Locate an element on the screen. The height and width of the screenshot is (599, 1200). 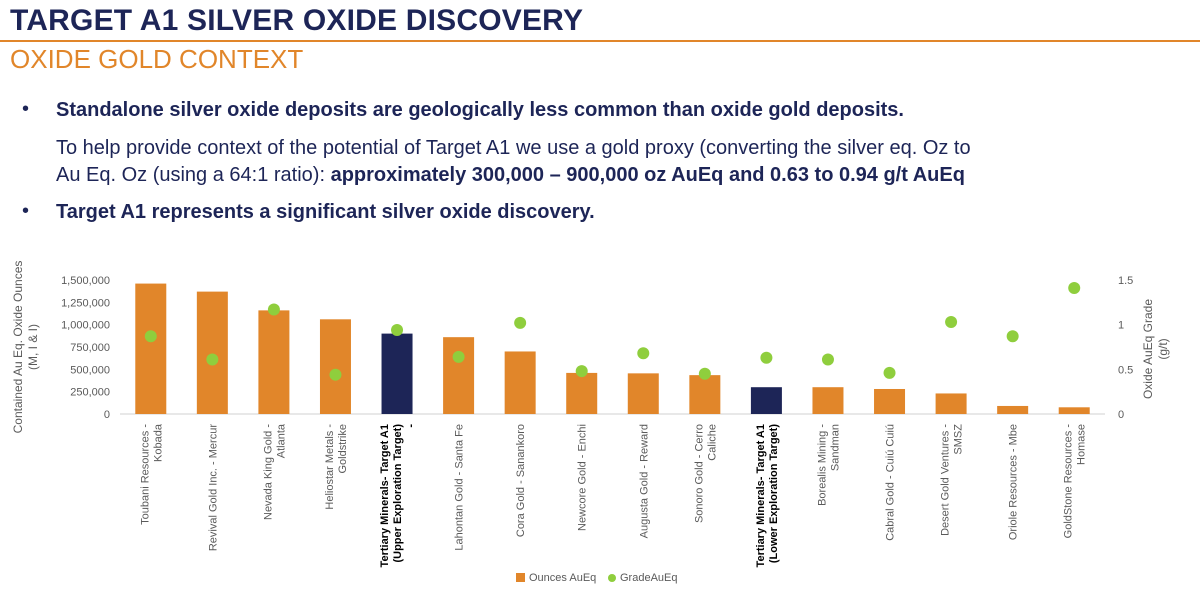
page-title: TARGET A1 SILVER OXIDE DISCOVERY is located at coordinates (297, 20).